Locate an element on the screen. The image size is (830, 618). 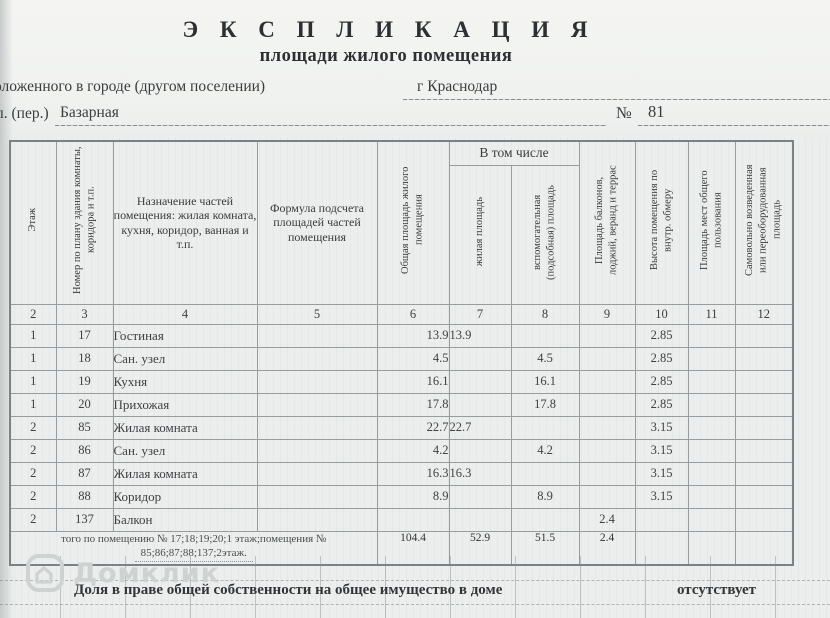
cell-room-number: 88 is located at coordinates (84, 496).